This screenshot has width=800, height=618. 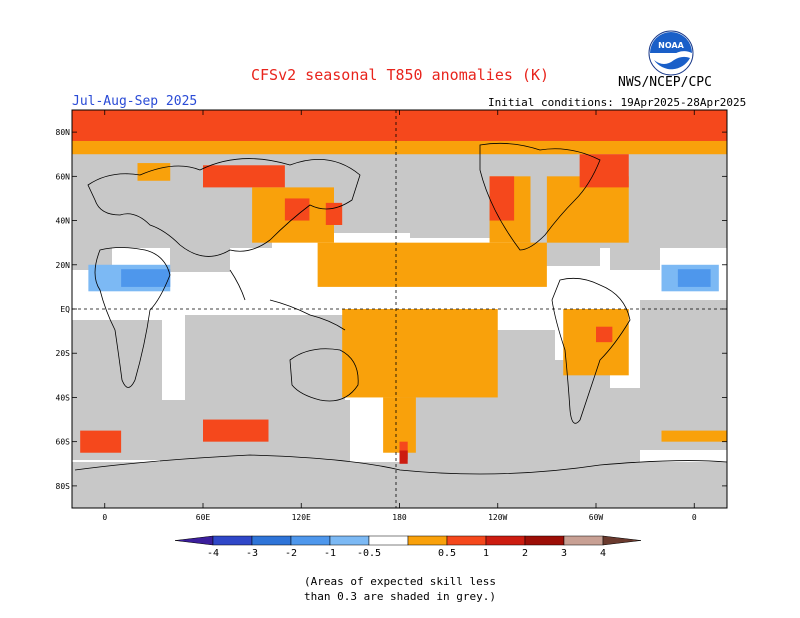 I want to click on lon-label: 60E, so click(x=203, y=517).